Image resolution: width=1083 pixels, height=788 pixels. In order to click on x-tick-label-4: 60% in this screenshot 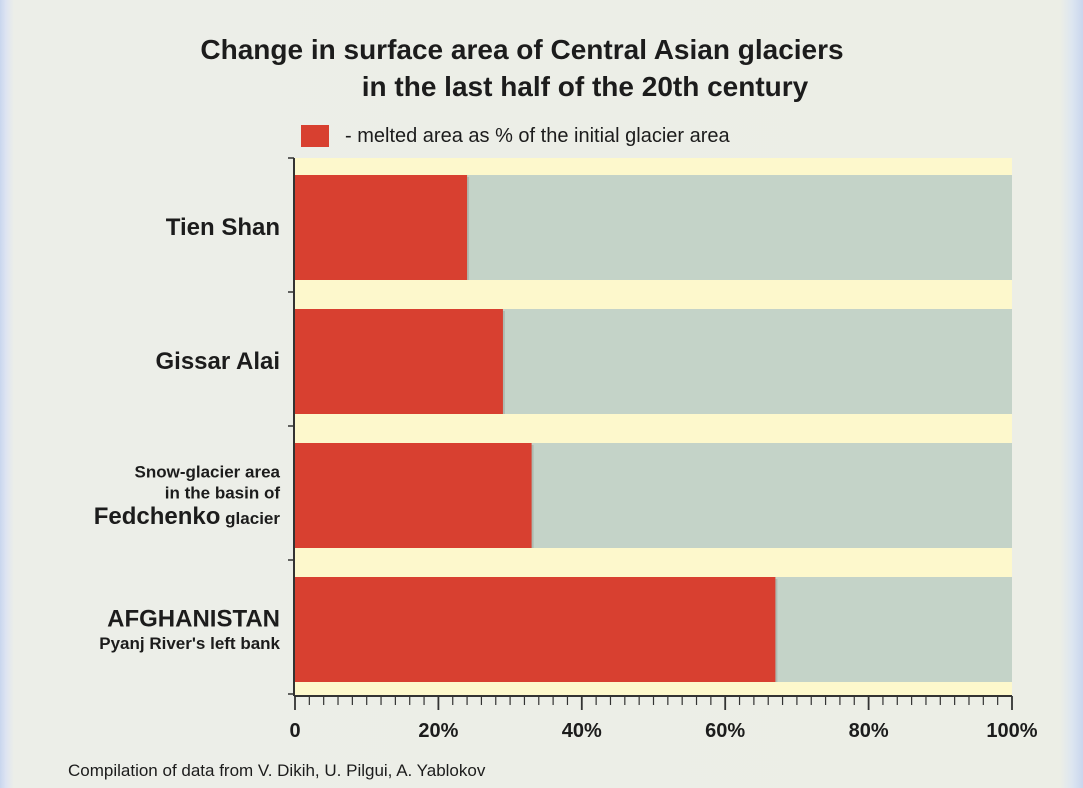, I will do `click(725, 731)`.